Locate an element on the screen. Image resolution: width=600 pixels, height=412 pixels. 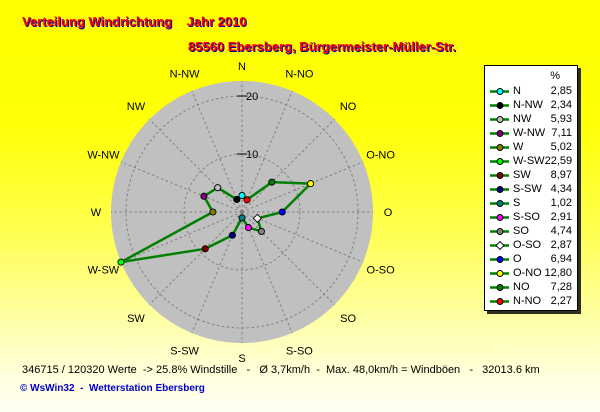
direction-label-O-NO: O-NO is located at coordinates (380, 156).